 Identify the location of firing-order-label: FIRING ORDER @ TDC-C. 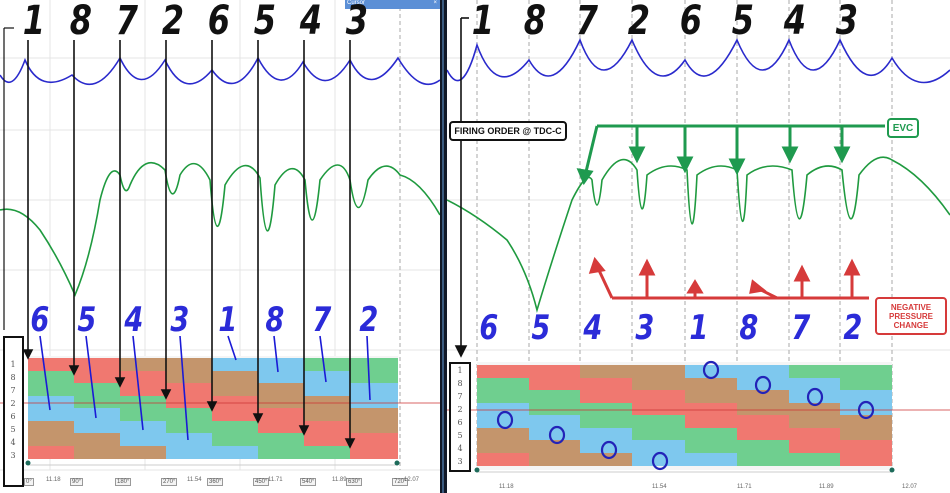
(508, 131).